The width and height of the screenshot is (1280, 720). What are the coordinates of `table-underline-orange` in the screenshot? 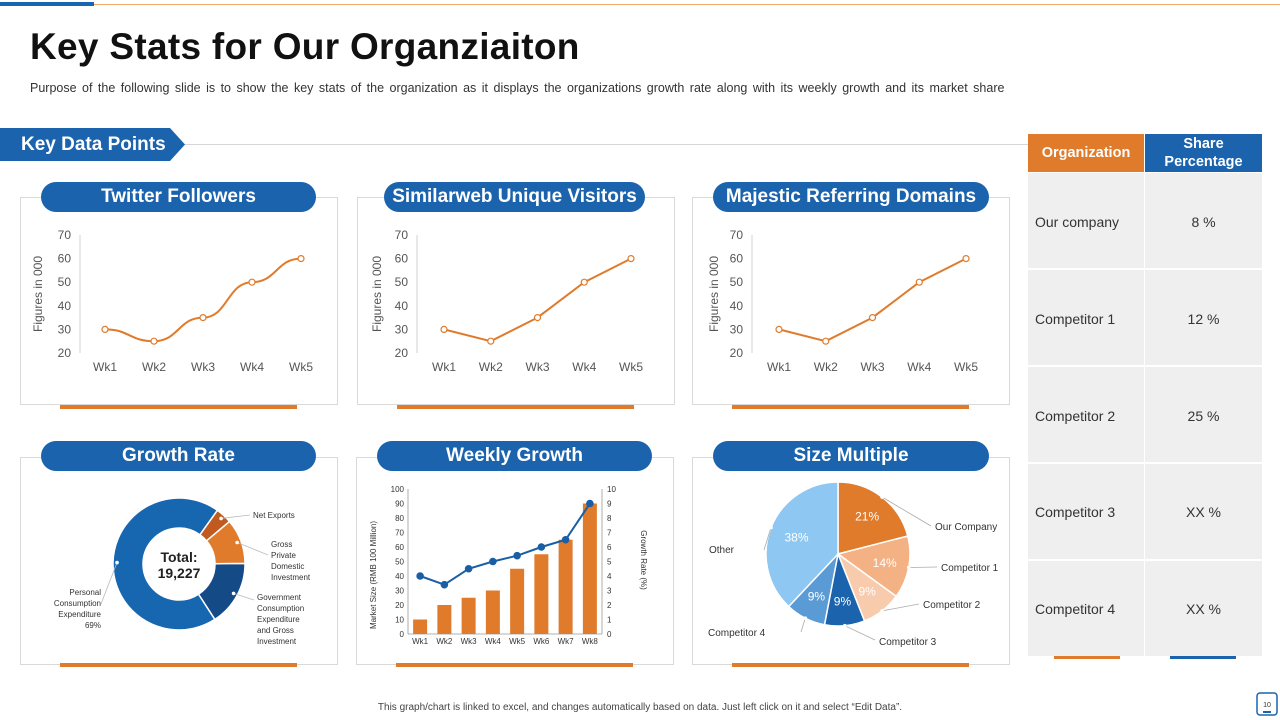 It's located at (1087, 657).